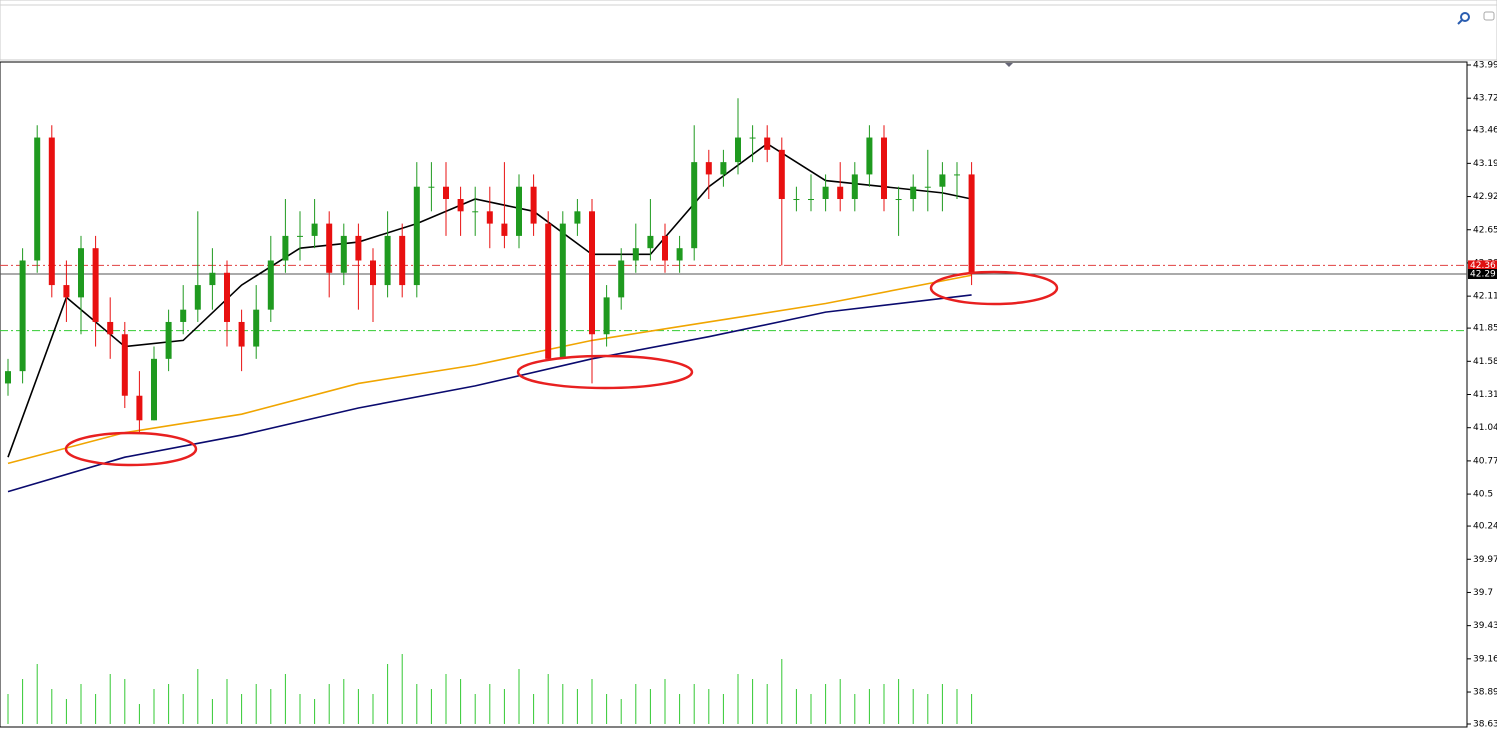 The width and height of the screenshot is (1497, 739). What do you see at coordinates (1485, 527) in the screenshot?
I see `y-tick-label: 40.24` at bounding box center [1485, 527].